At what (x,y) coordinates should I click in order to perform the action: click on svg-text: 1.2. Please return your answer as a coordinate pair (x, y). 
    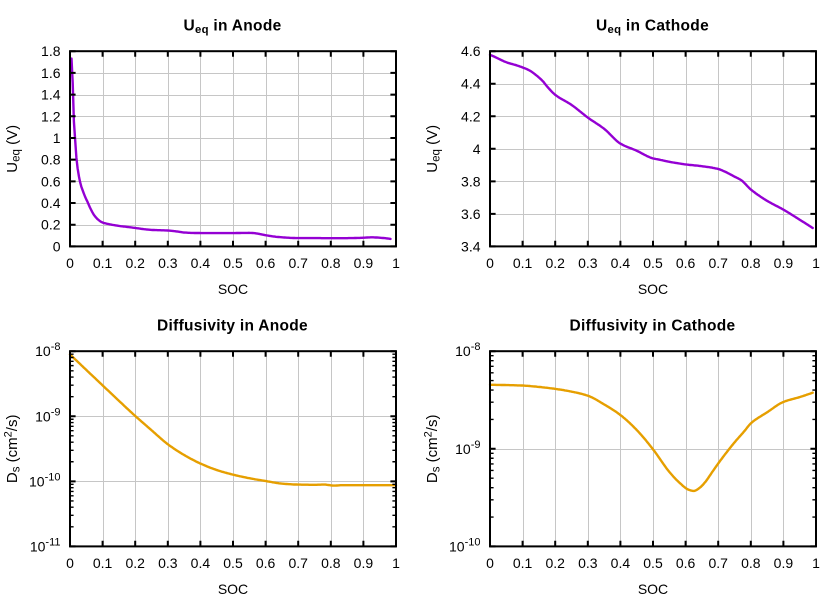
    Looking at the image, I should click on (51, 116).